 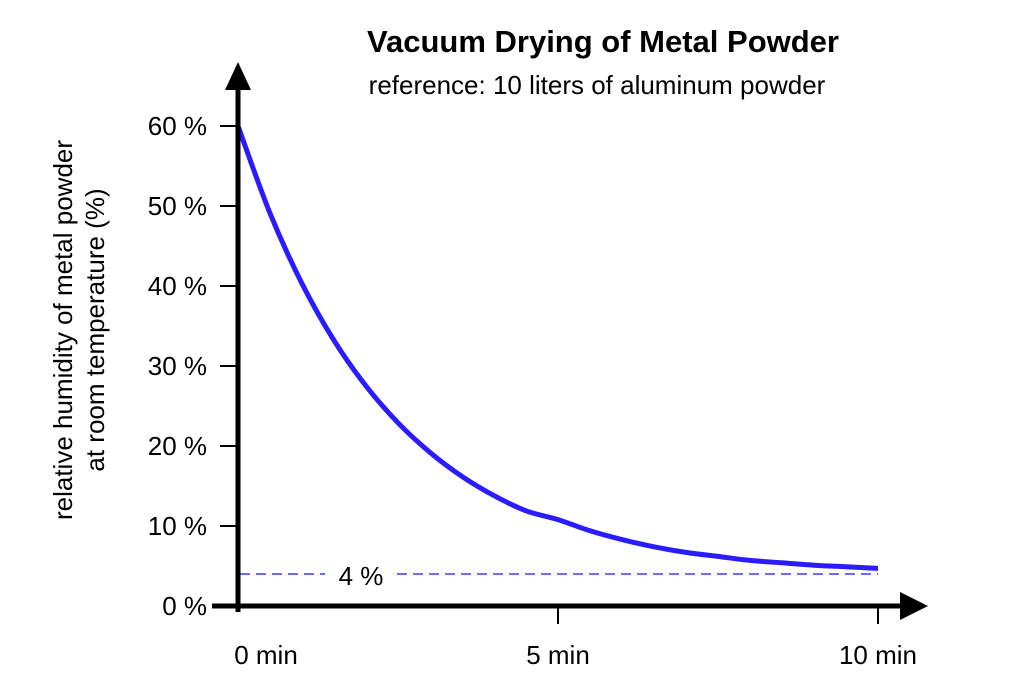 I want to click on y-tick-label: 50 %, so click(x=177, y=206).